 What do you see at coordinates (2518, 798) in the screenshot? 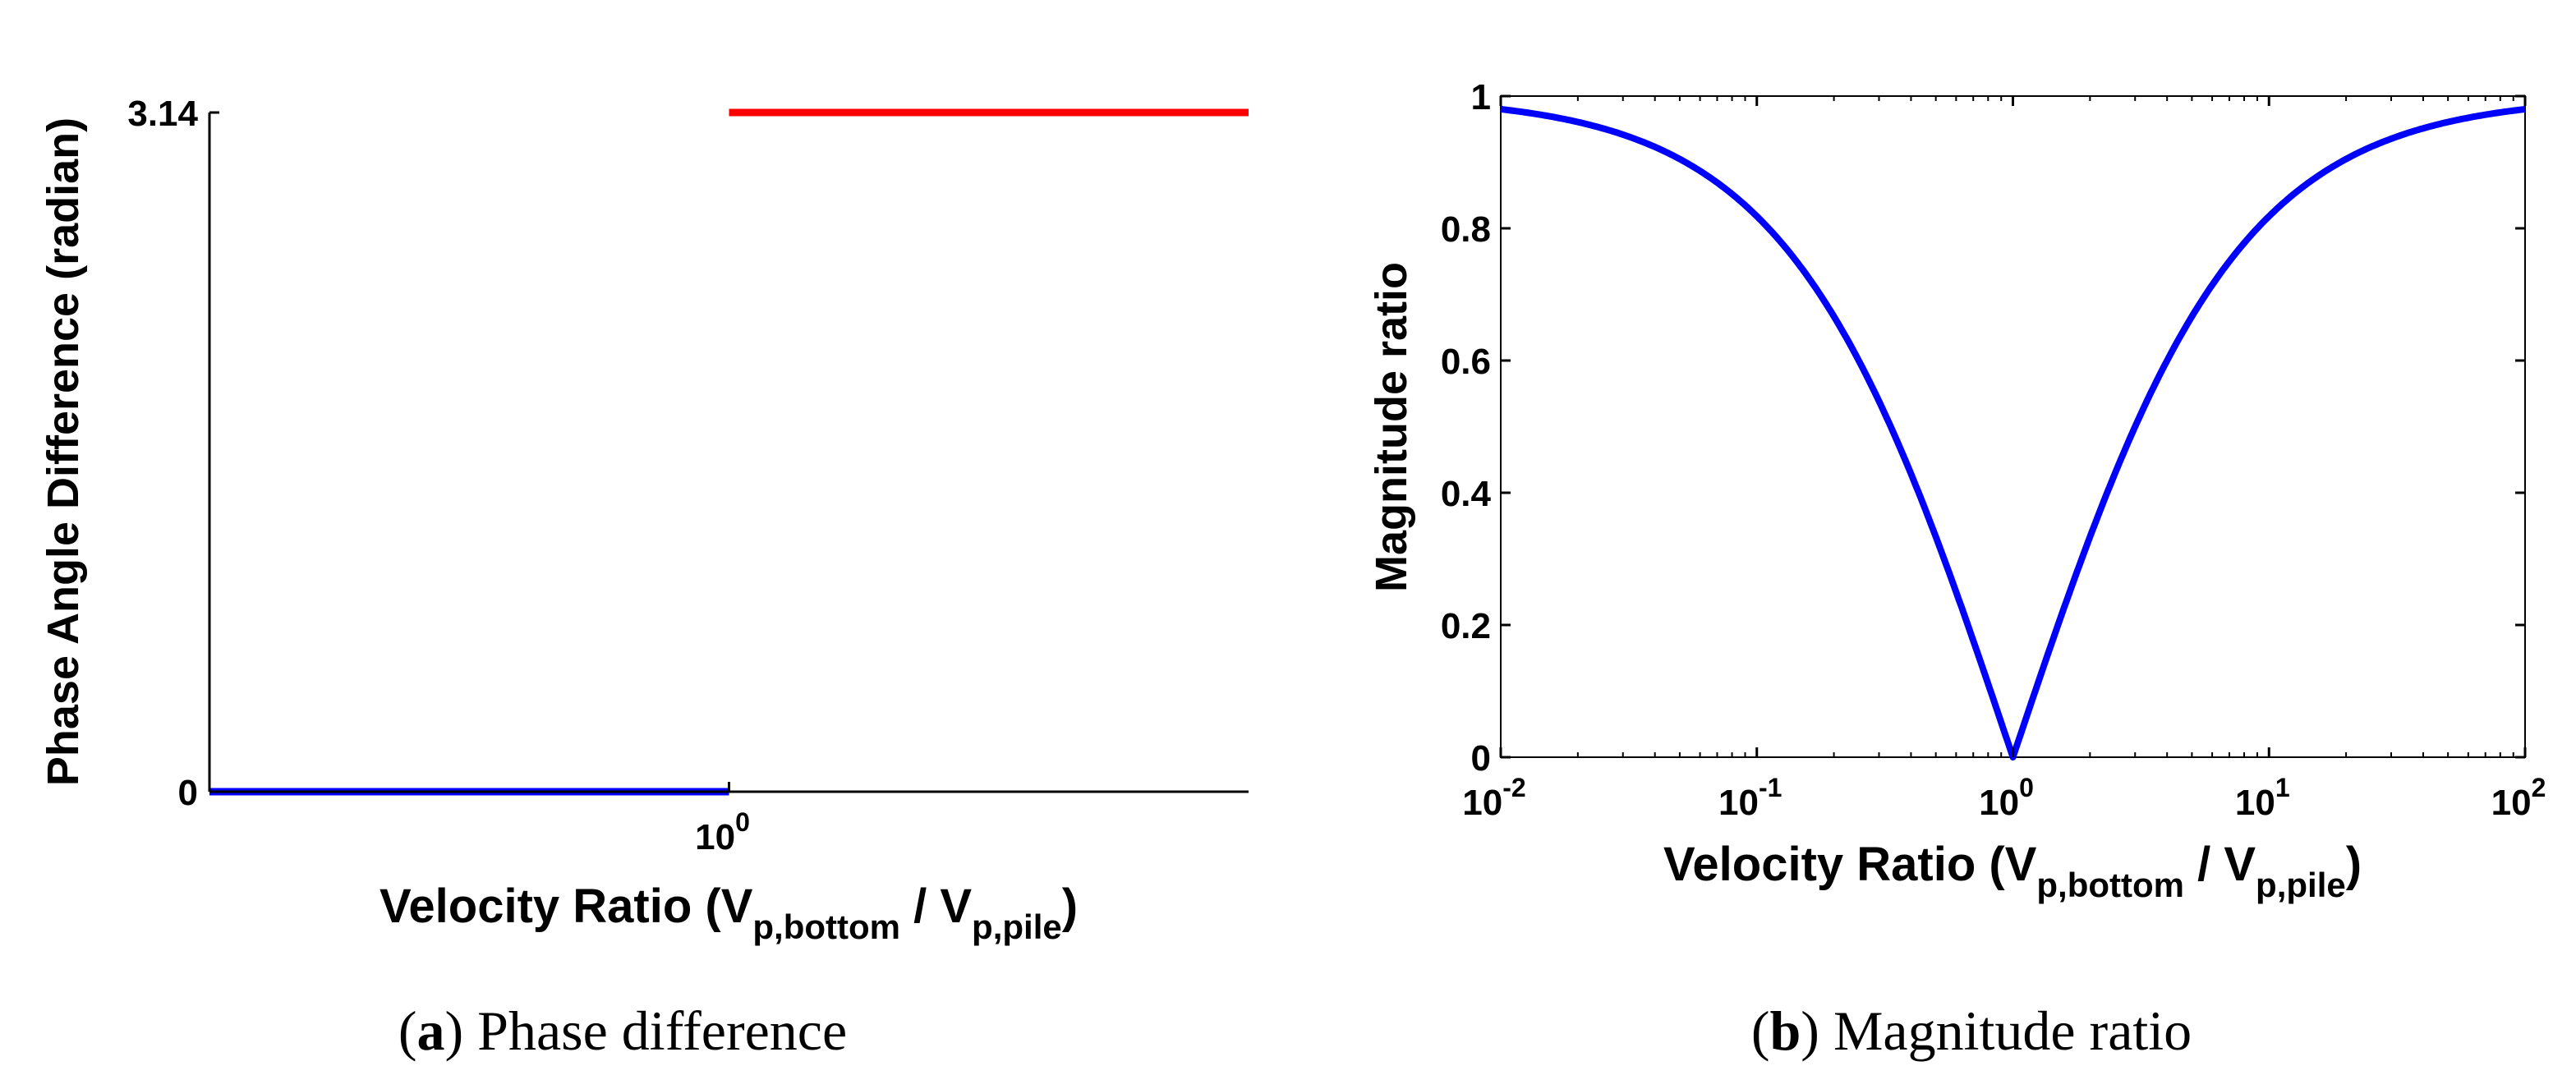
I see `panel-b-x-tick-label-4: 10²` at bounding box center [2518, 798].